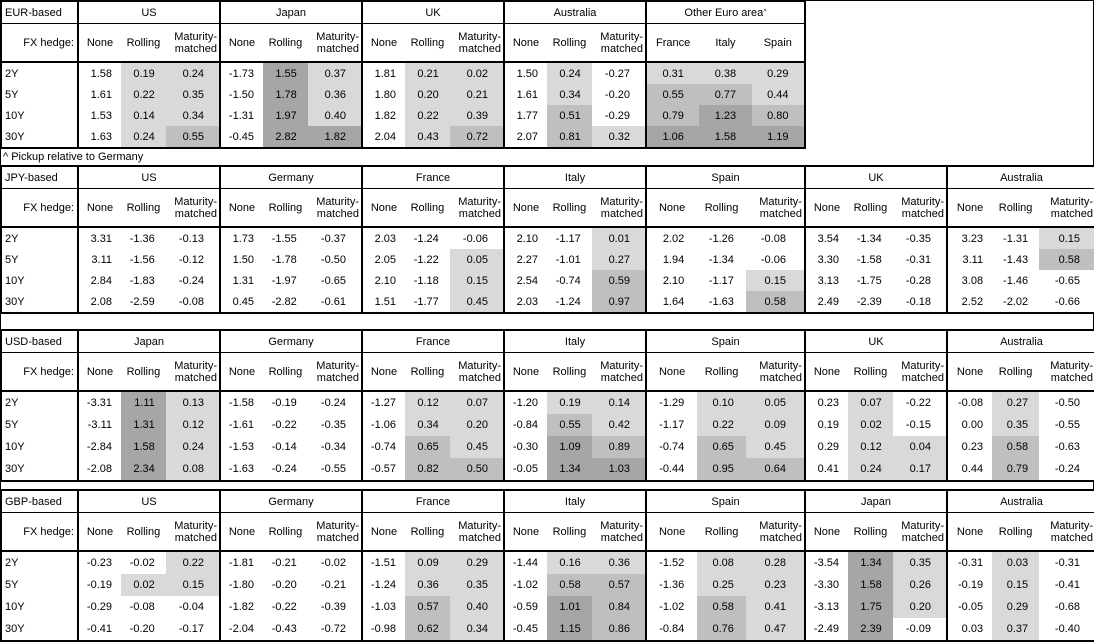  I want to click on value-cell: -0.74, so click(672, 447).